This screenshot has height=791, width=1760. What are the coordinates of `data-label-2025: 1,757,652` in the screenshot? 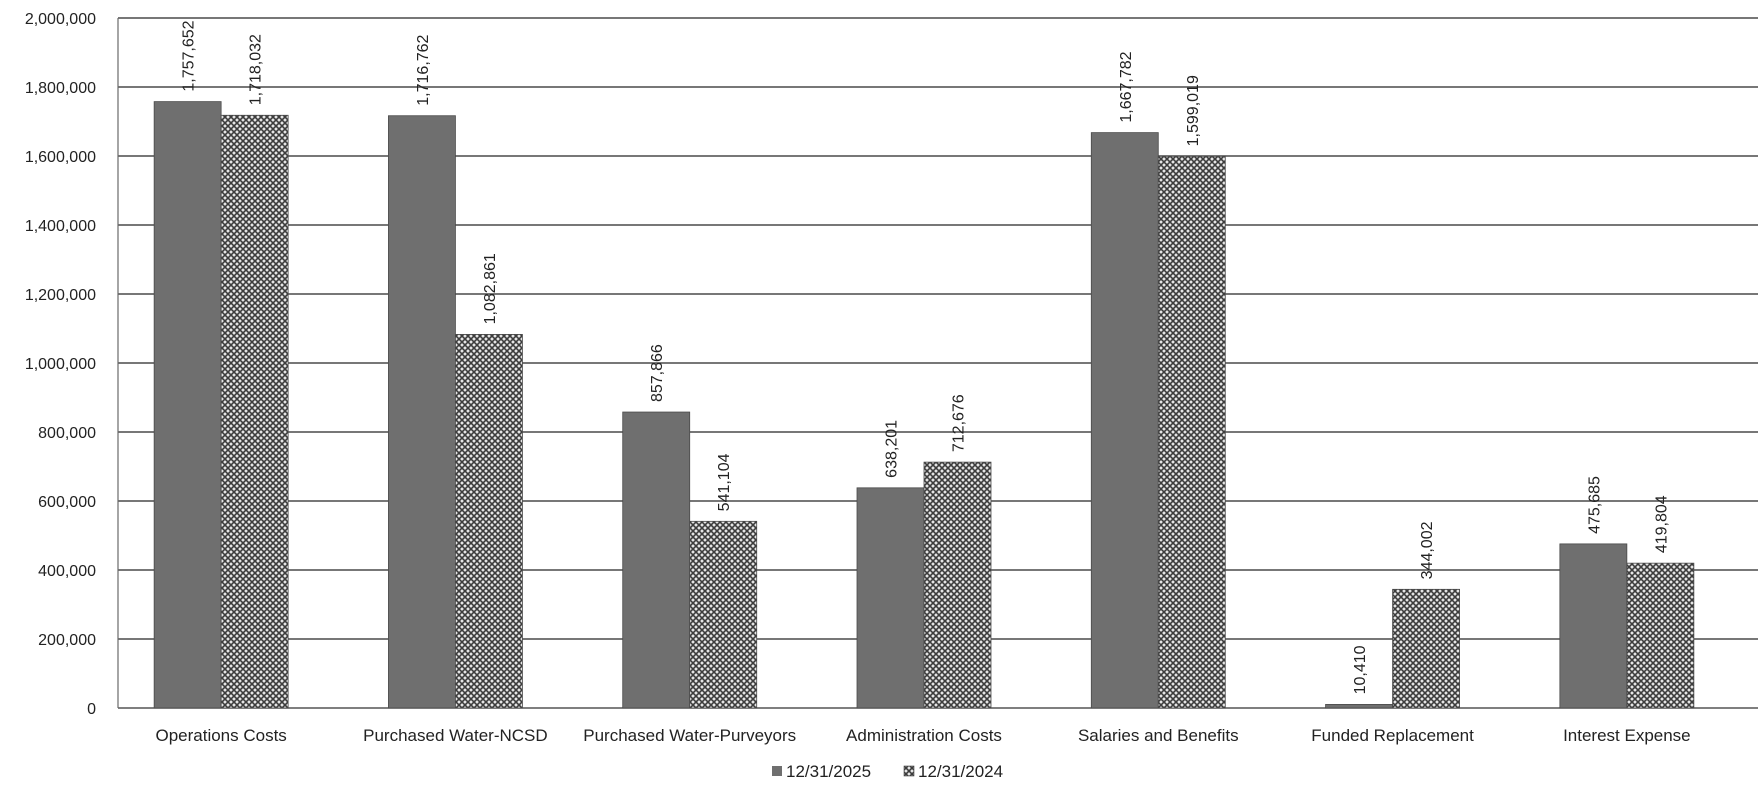 It's located at (189, 55).